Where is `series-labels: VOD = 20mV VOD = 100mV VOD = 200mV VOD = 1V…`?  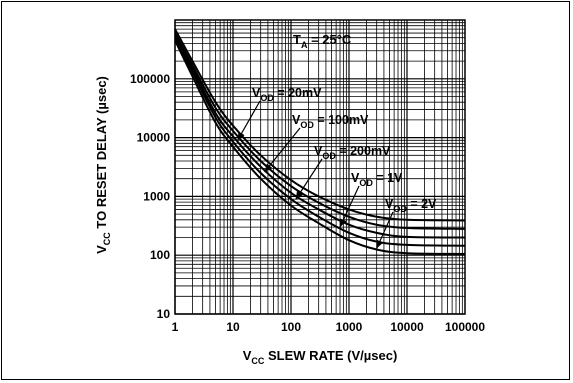
series-labels: VOD = 20mV VOD = 100mV VOD = 200mV VOD = 1V… is located at coordinates (337, 167).